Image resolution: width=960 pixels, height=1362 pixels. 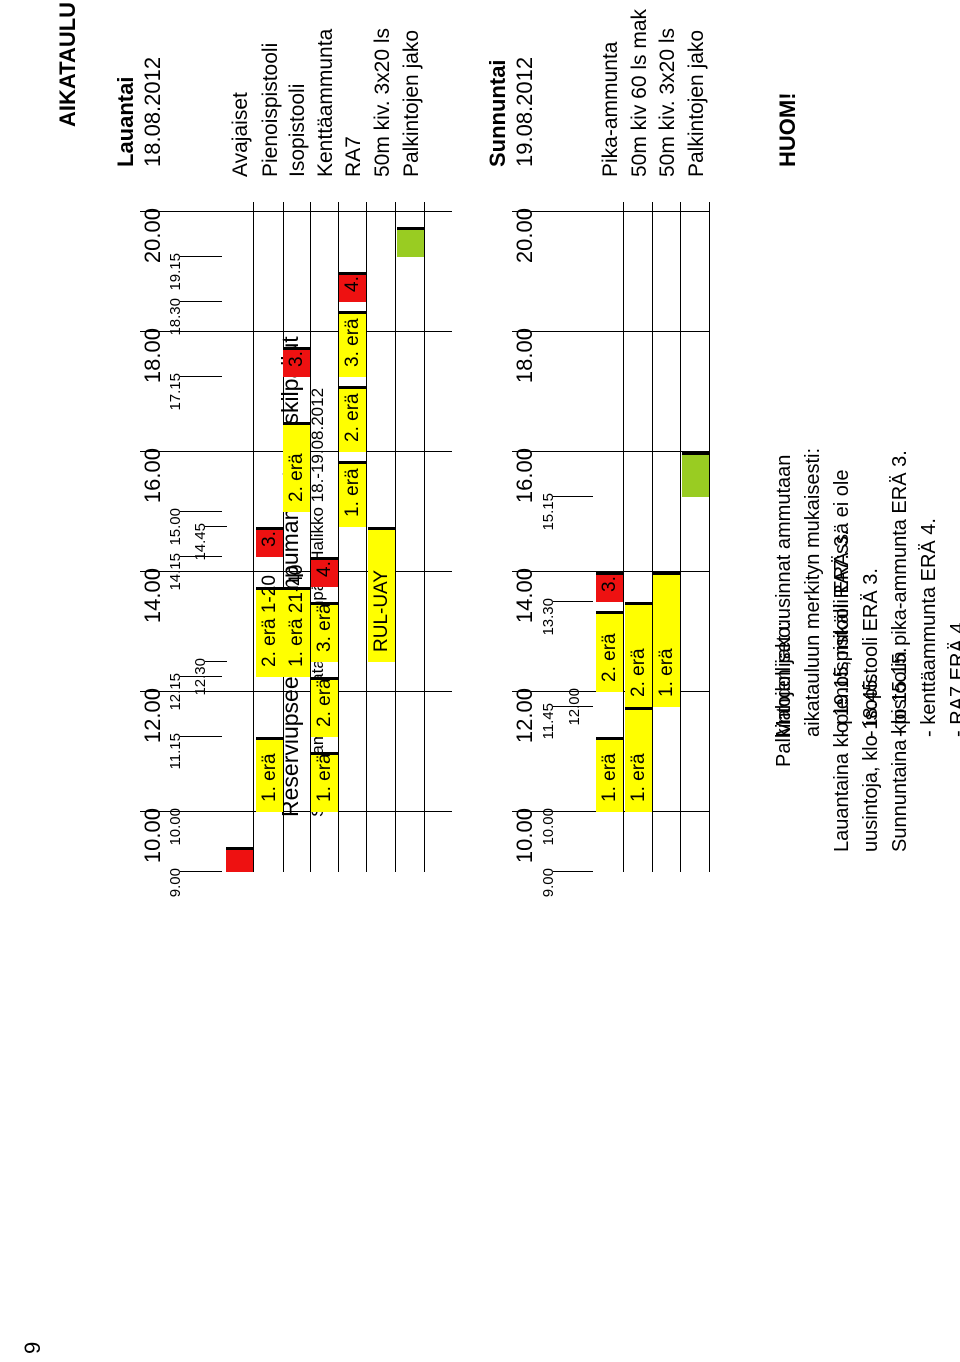 What do you see at coordinates (787, 129) in the screenshot?
I see `notes-heading: HUOM!` at bounding box center [787, 129].